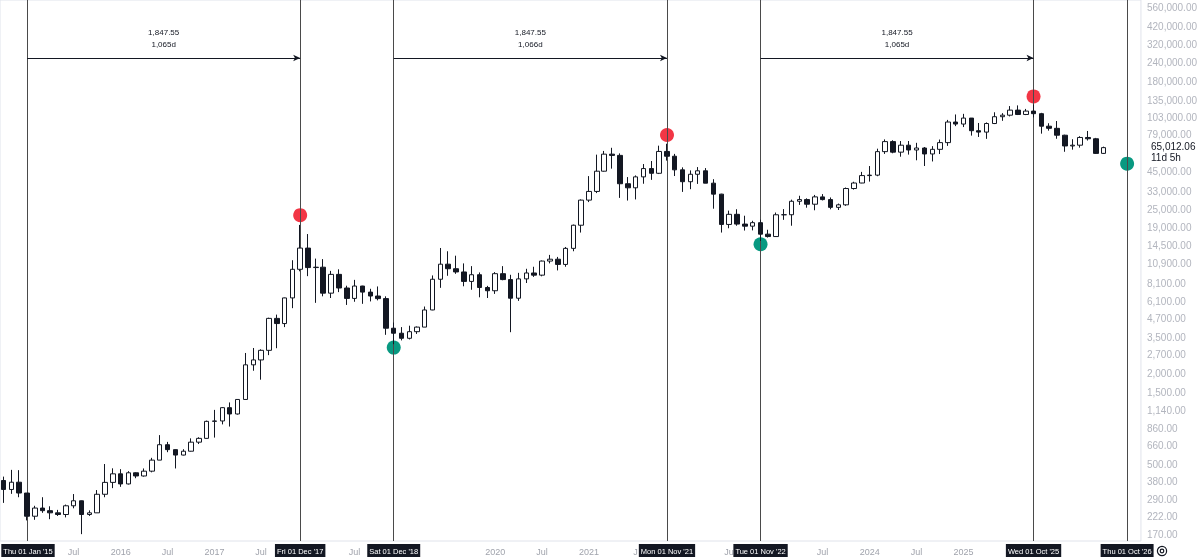 Image resolution: width=1200 pixels, height=559 pixels. I want to click on y-tick-label: 170.00, so click(1162, 534).